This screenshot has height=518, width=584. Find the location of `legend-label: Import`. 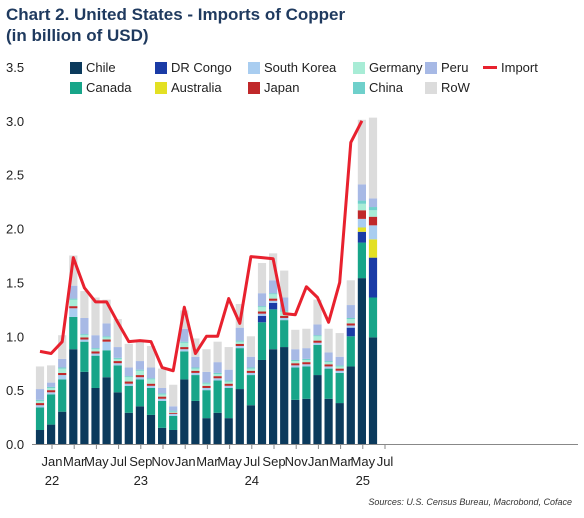

legend-label: Import is located at coordinates (519, 67).